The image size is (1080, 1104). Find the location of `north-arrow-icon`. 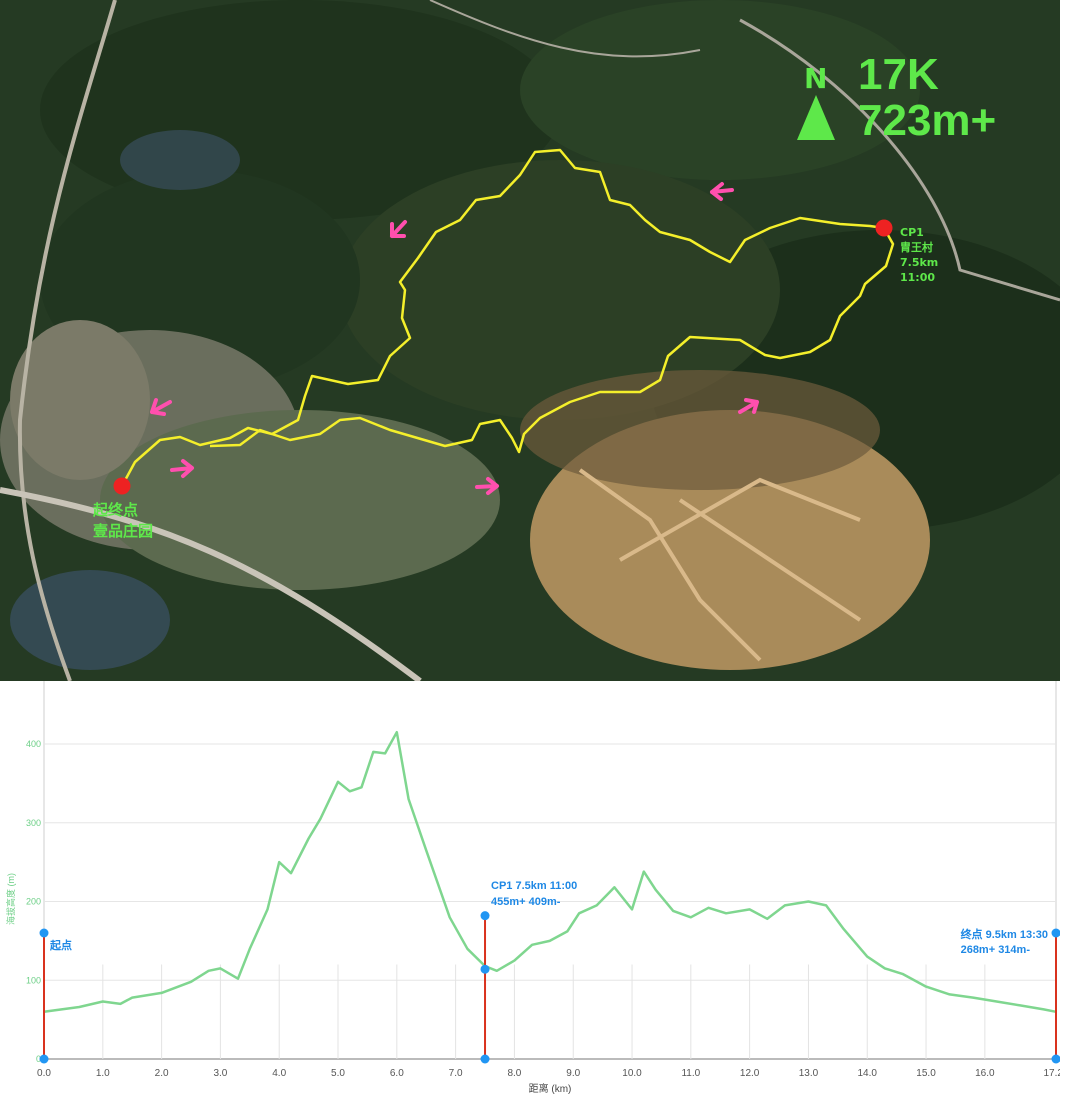

north-arrow-icon is located at coordinates (816, 117).